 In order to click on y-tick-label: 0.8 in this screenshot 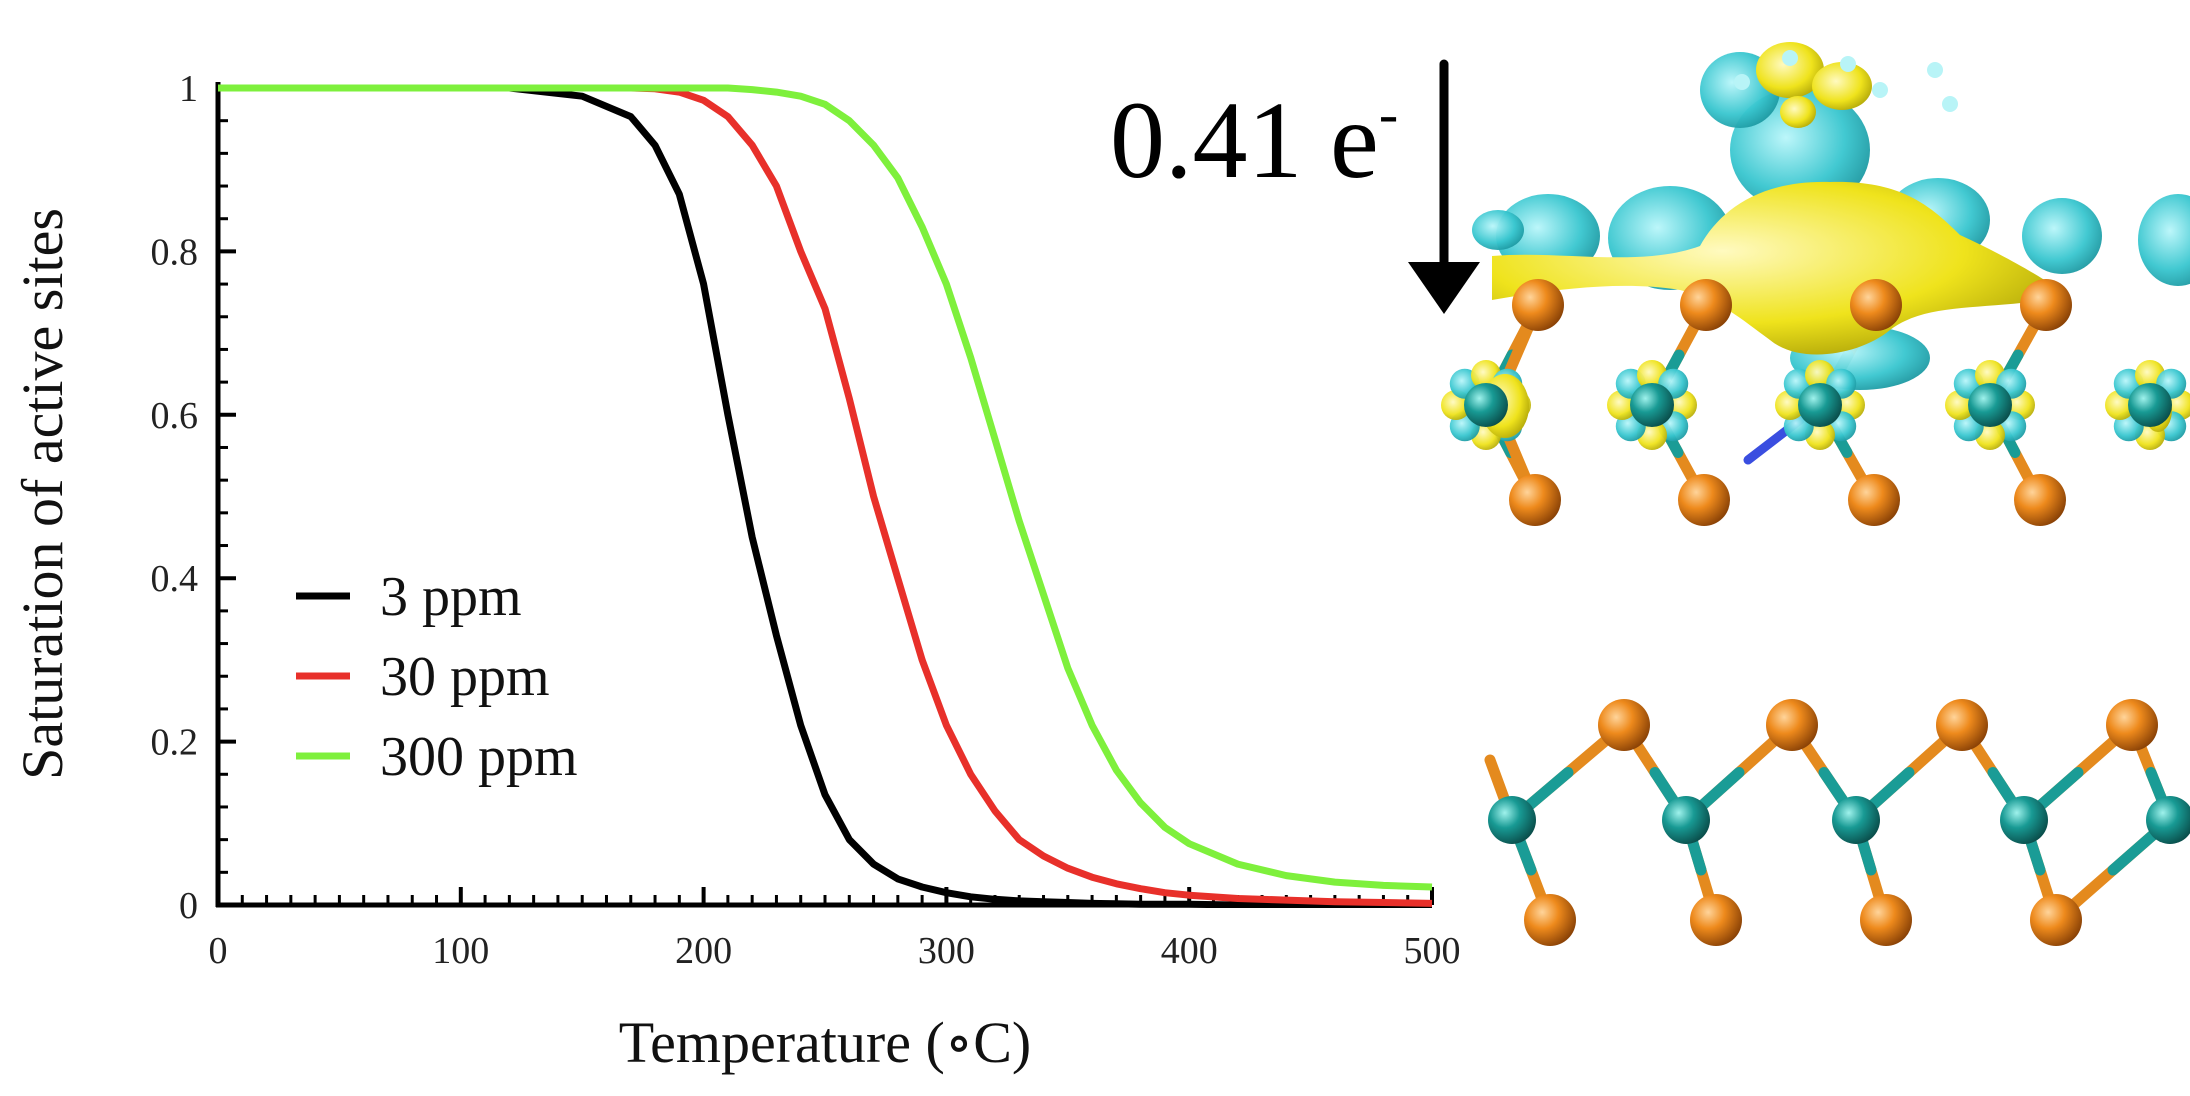, I will do `click(175, 252)`.